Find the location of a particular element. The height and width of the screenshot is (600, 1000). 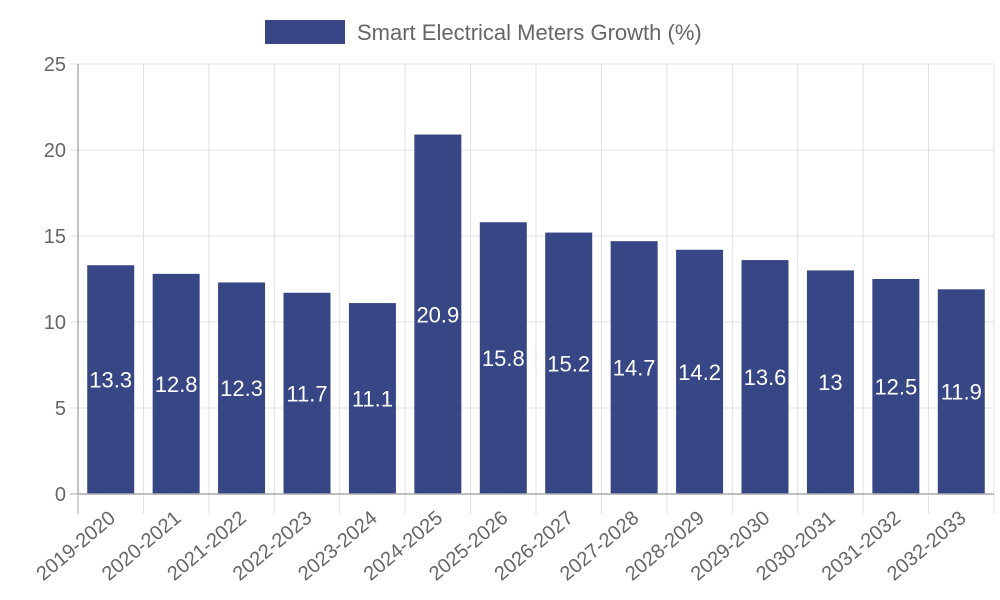

y-tick-label: 0 is located at coordinates (60, 495).